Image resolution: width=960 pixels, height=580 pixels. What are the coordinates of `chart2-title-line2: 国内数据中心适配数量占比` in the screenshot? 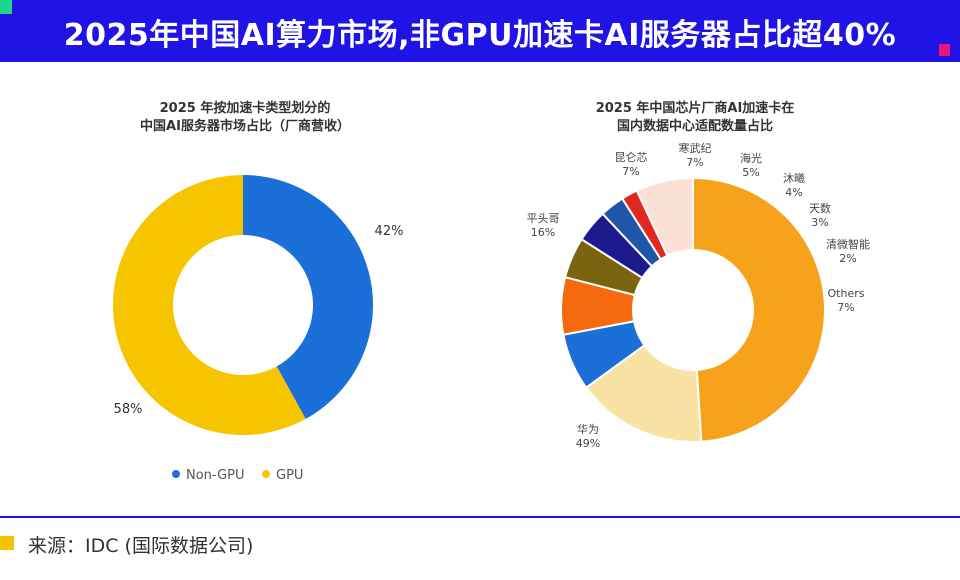 It's located at (694, 126).